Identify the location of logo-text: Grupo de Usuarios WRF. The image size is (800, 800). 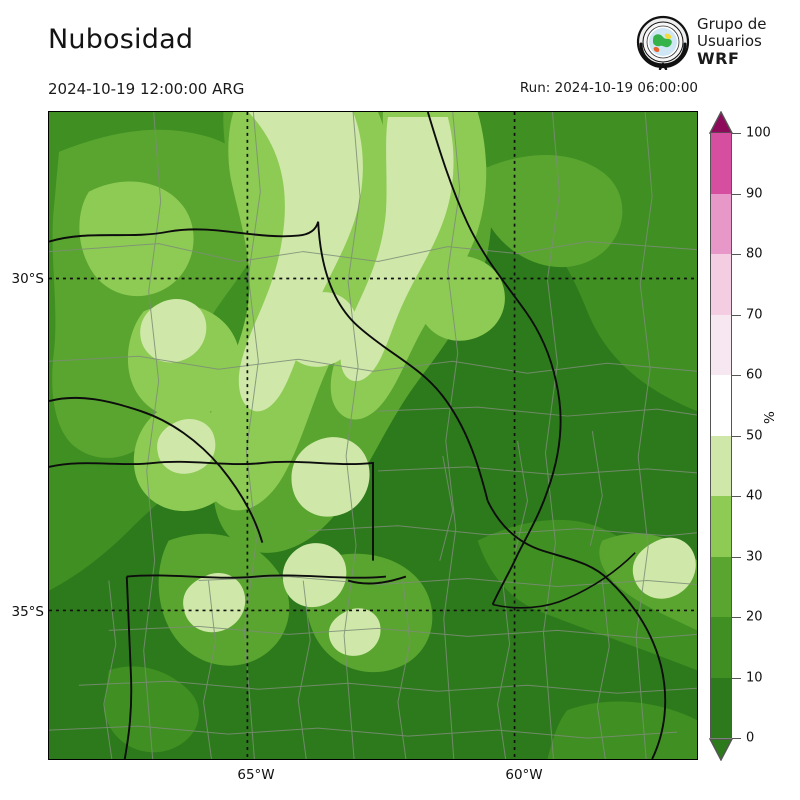
(732, 41).